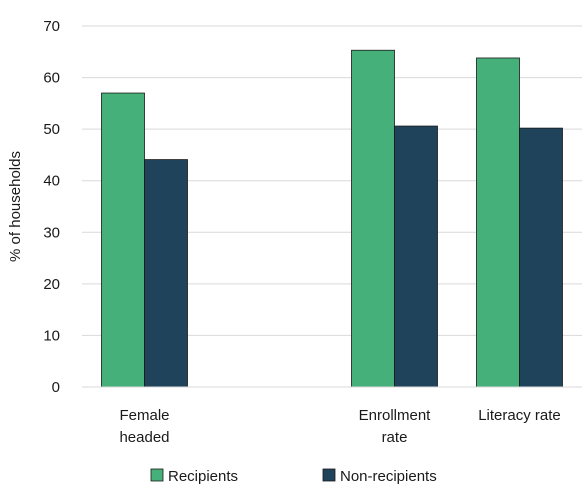 This screenshot has width=583, height=491. What do you see at coordinates (144, 426) in the screenshot?
I see `x-category-label: Female headed` at bounding box center [144, 426].